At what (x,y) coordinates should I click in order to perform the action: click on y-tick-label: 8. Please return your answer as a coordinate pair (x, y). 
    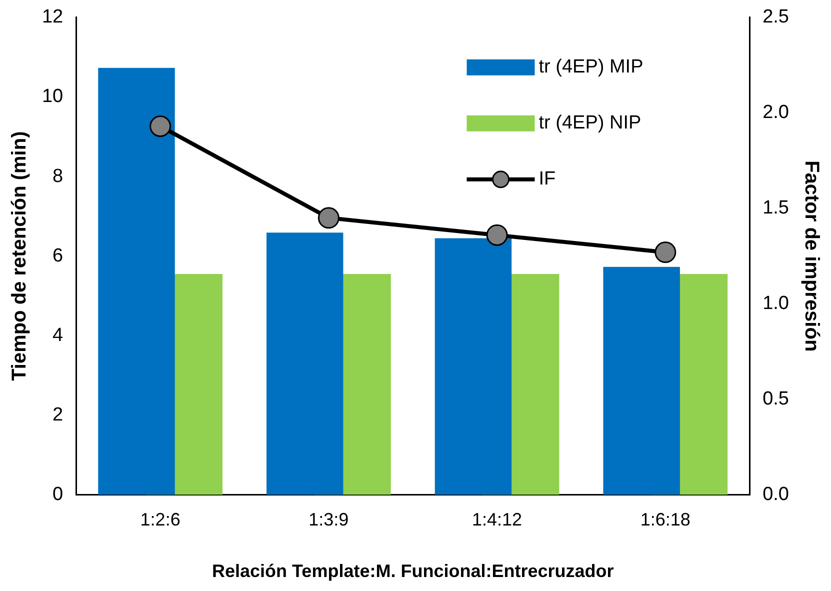
    Looking at the image, I should click on (58, 176).